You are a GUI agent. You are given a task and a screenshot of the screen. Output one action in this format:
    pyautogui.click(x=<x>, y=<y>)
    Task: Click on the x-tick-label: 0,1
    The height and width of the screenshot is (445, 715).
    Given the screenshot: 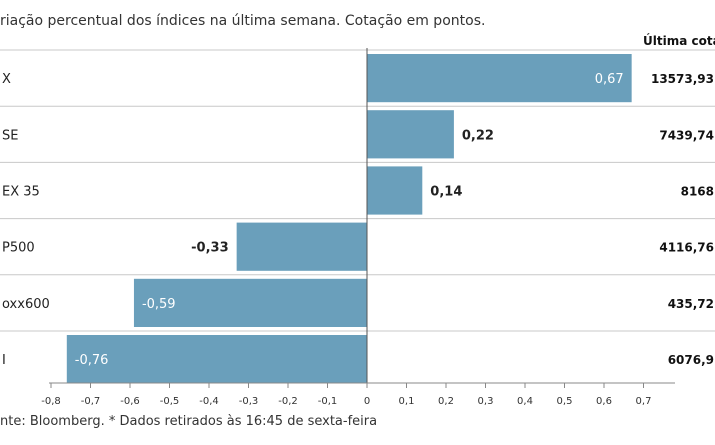 What is the action you would take?
    pyautogui.click(x=407, y=401)
    